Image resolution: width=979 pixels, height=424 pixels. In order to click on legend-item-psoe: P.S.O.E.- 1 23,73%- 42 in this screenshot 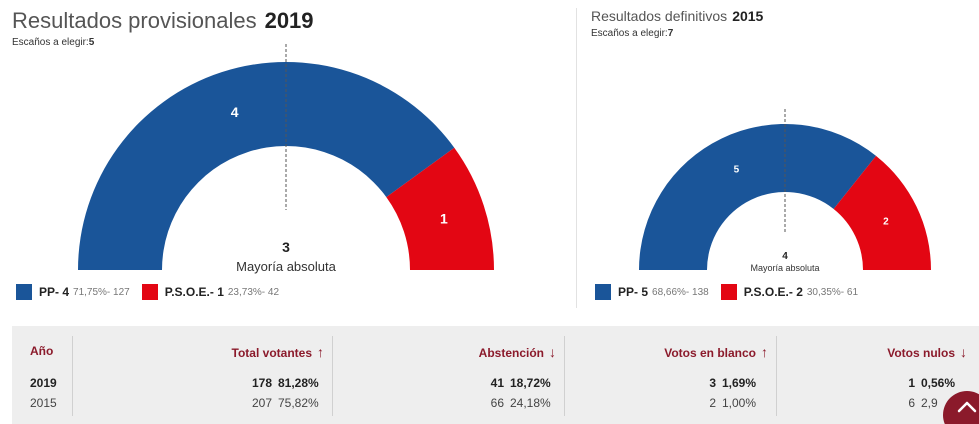, I will do `click(210, 292)`.